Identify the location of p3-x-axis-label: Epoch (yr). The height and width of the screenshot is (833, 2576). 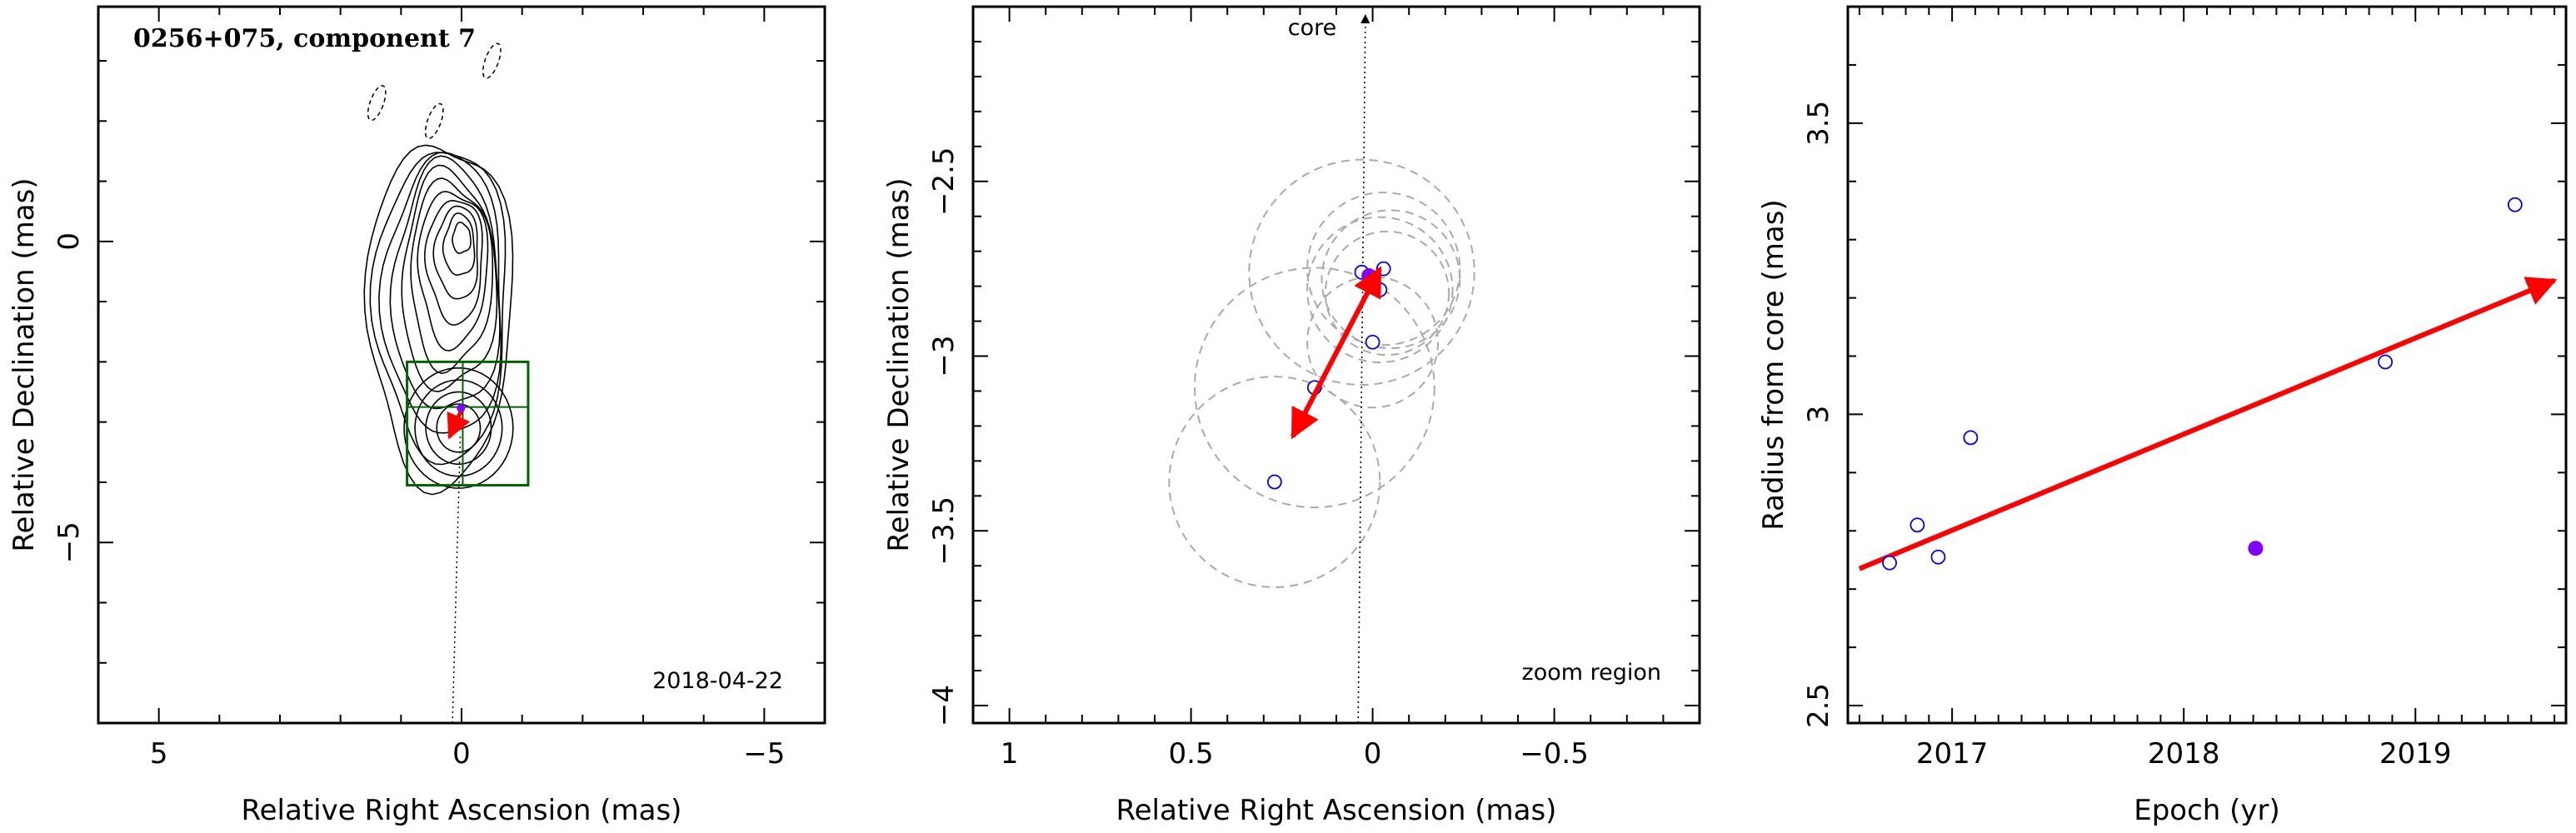
(2207, 810).